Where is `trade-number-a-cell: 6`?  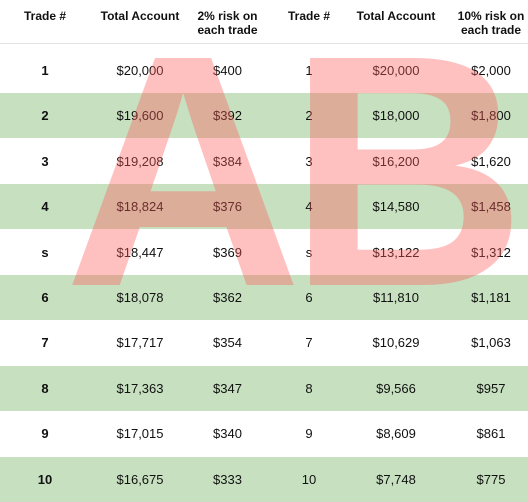 trade-number-a-cell: 6 is located at coordinates (45, 297).